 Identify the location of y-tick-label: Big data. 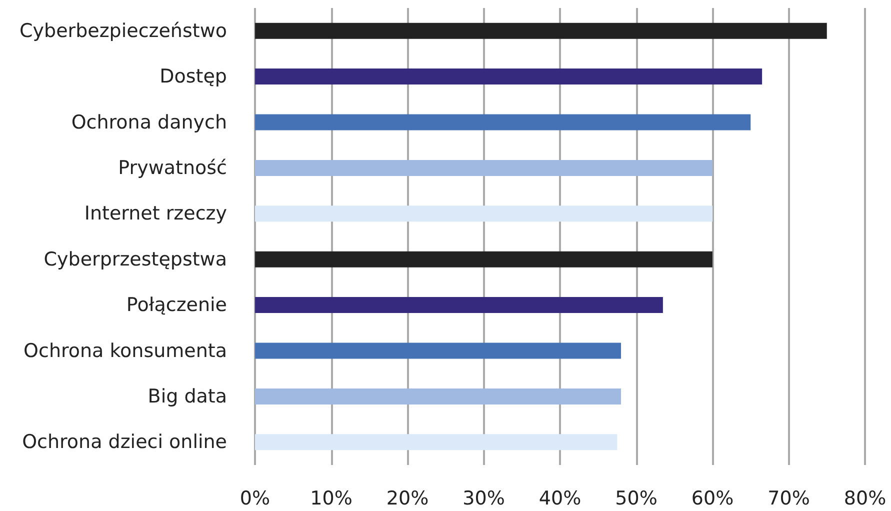
(187, 396).